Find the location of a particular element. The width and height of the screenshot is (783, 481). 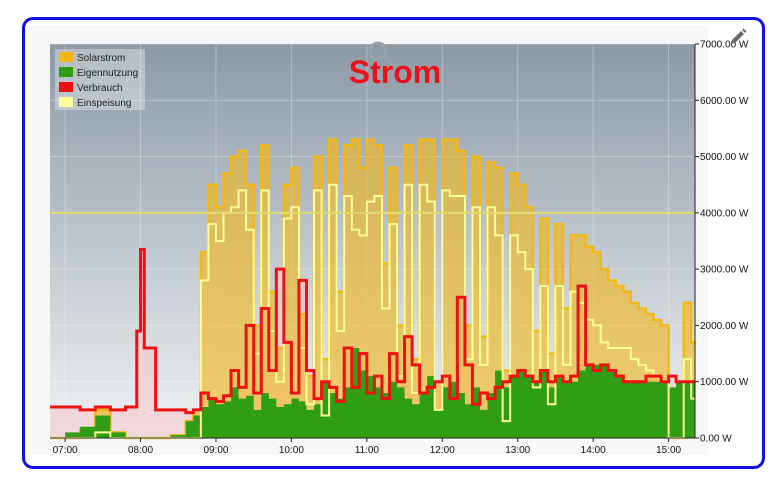

y-tick-label: 4000.00 W is located at coordinates (724, 213).